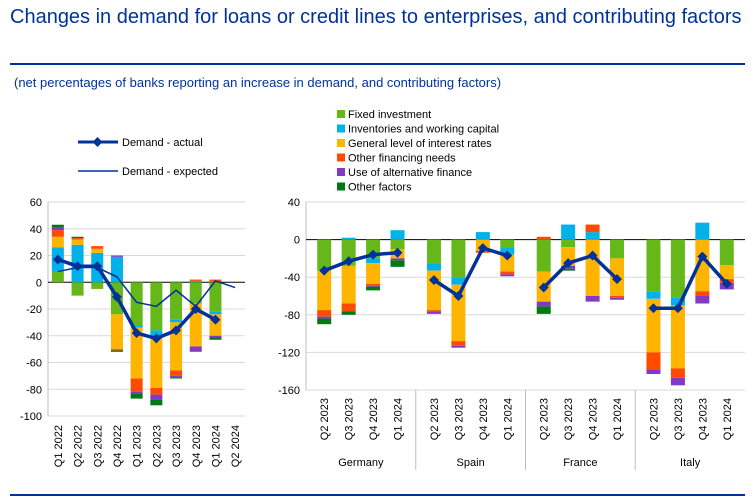 The width and height of the screenshot is (755, 503). Describe the element at coordinates (508, 419) in the screenshot. I see `right-xtick-label: Q1 2024` at that location.